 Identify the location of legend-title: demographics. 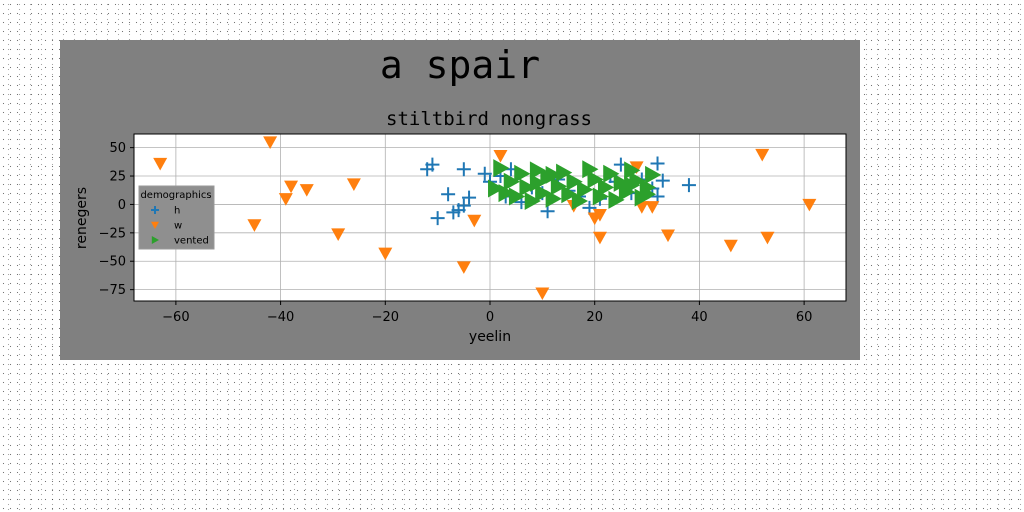
(175, 195).